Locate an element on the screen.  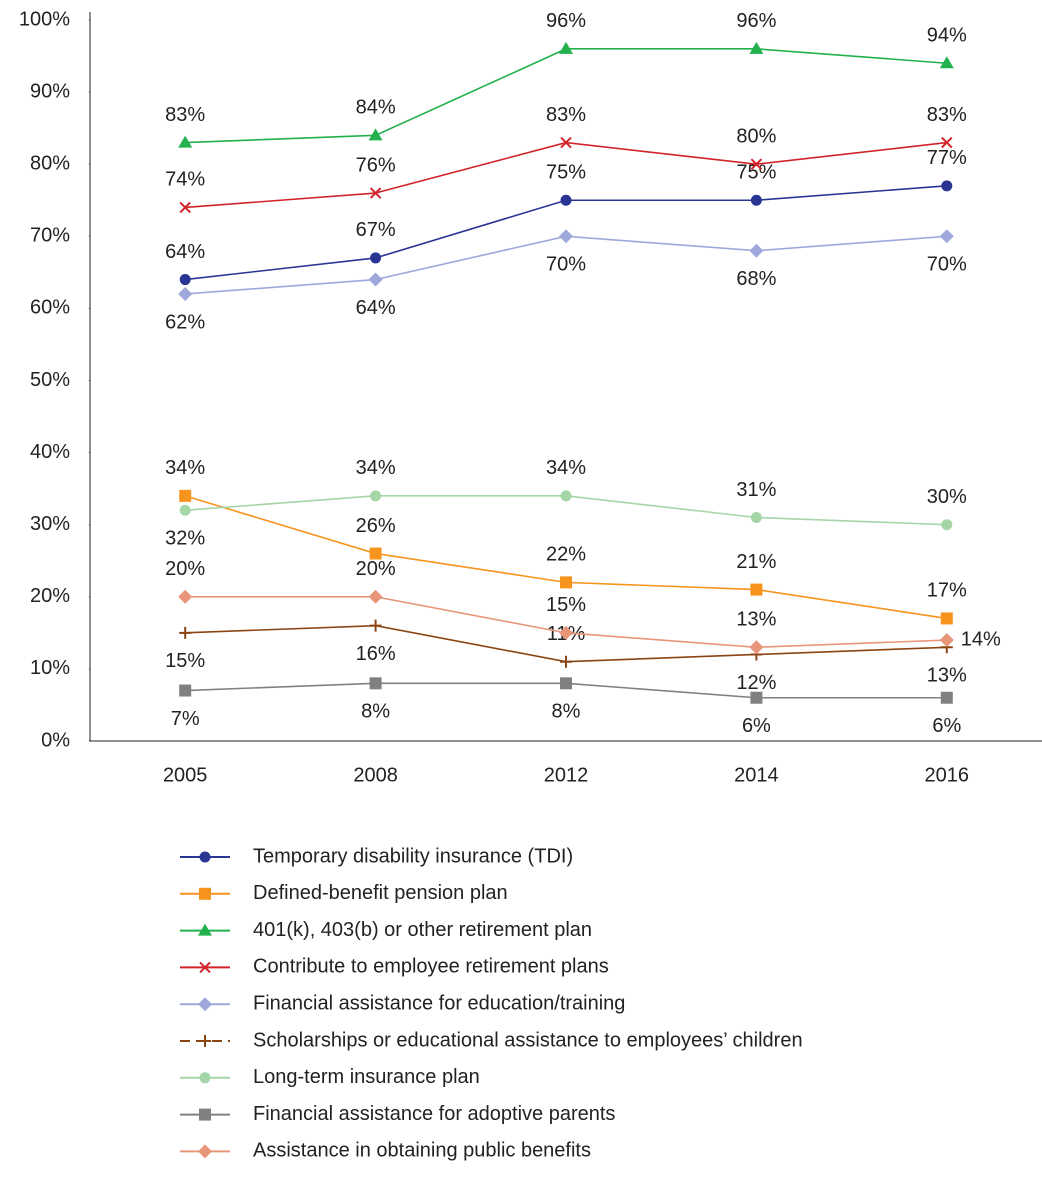
data-label: 77% is located at coordinates (947, 158).